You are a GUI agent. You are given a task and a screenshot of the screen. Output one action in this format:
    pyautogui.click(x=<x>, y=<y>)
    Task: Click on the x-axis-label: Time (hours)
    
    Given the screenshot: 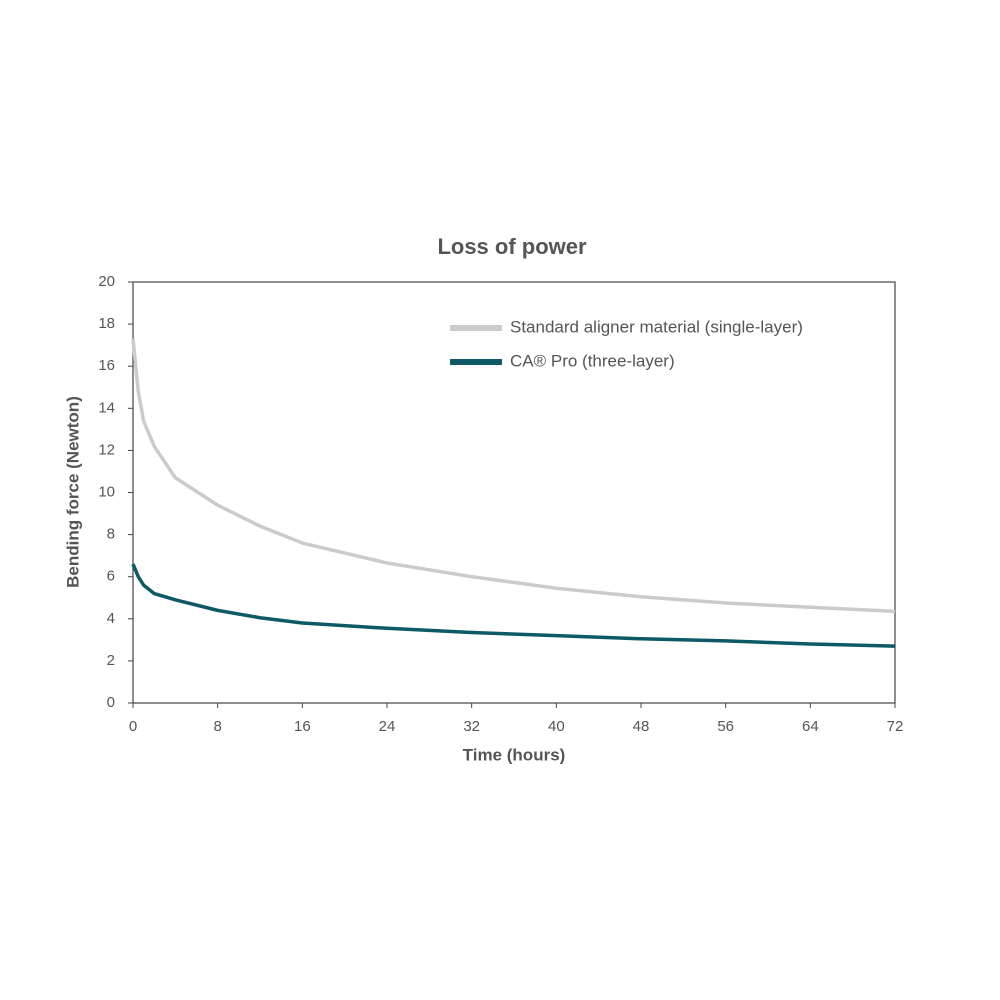 What is the action you would take?
    pyautogui.click(x=514, y=754)
    